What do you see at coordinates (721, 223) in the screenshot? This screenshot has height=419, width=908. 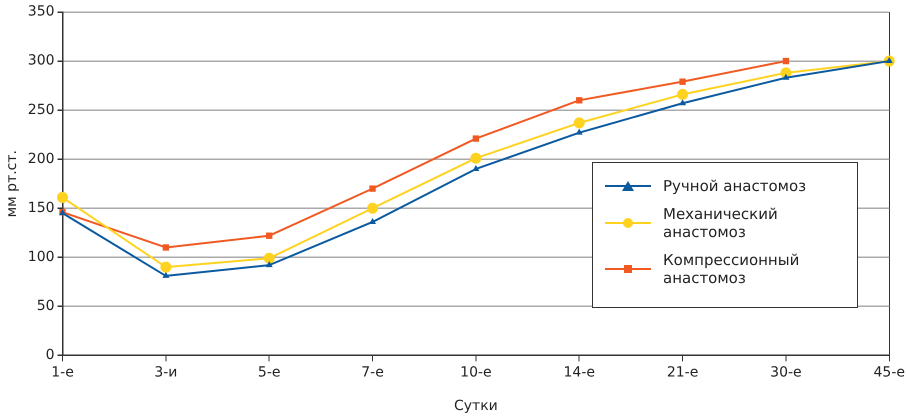 I see `legend-label: Механический анастомоз` at bounding box center [721, 223].